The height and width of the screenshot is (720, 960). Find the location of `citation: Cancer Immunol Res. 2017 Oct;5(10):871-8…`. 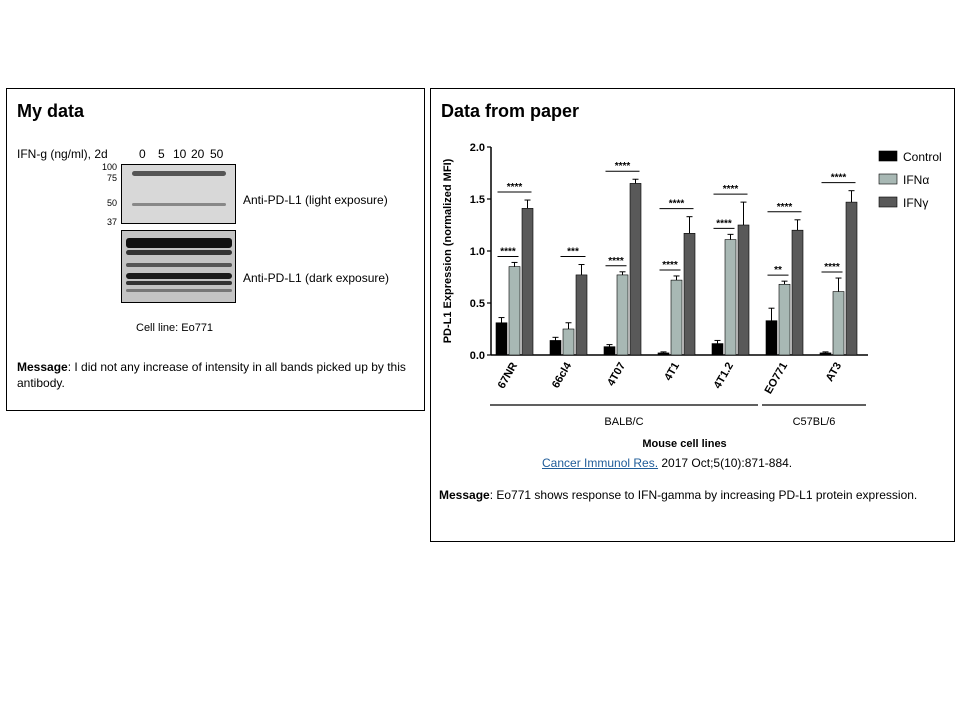

citation: Cancer Immunol Res. 2017 Oct;5(10):871-8… is located at coordinates (667, 463).